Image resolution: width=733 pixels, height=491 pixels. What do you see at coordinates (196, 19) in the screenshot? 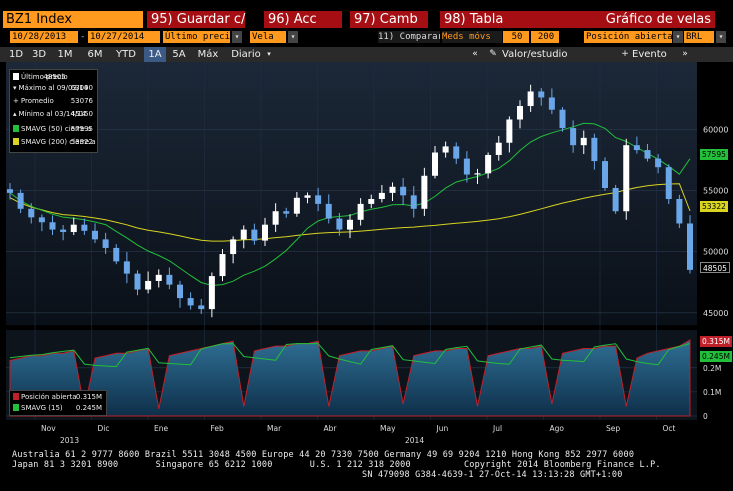
I see `save-button: 95) Guardar c/` at bounding box center [196, 19].